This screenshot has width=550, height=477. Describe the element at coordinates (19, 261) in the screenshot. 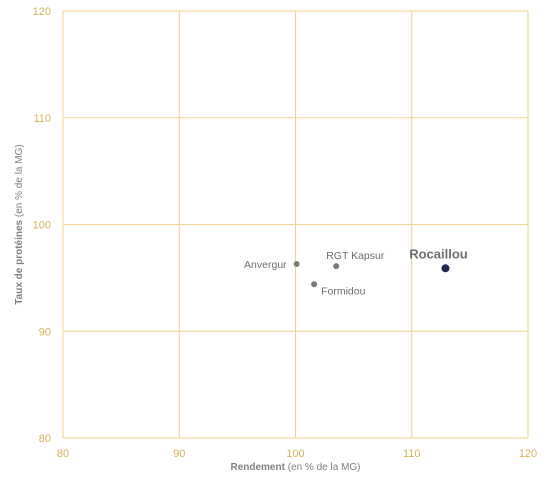

I see `y-axis-title-bold: Taux de protéines` at that location.